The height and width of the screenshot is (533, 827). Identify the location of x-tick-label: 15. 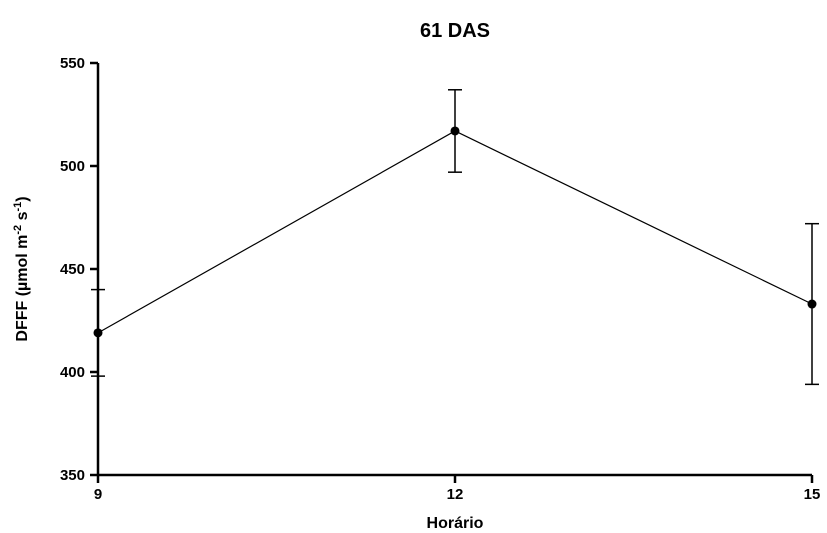
(812, 494).